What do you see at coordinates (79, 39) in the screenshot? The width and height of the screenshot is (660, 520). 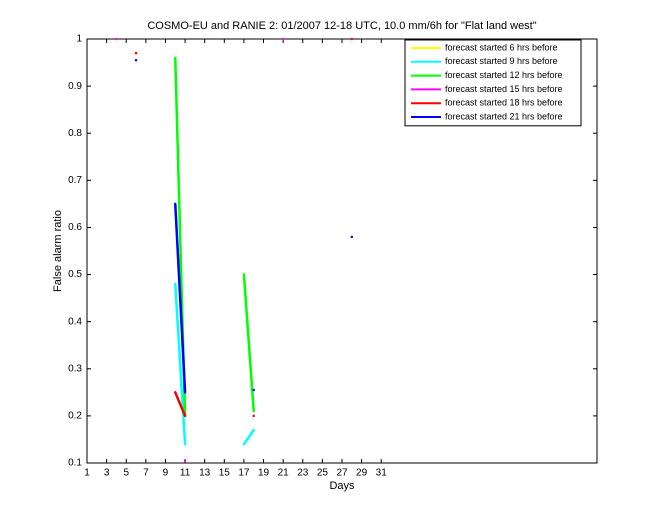 I see `y-tick-label: 1` at bounding box center [79, 39].